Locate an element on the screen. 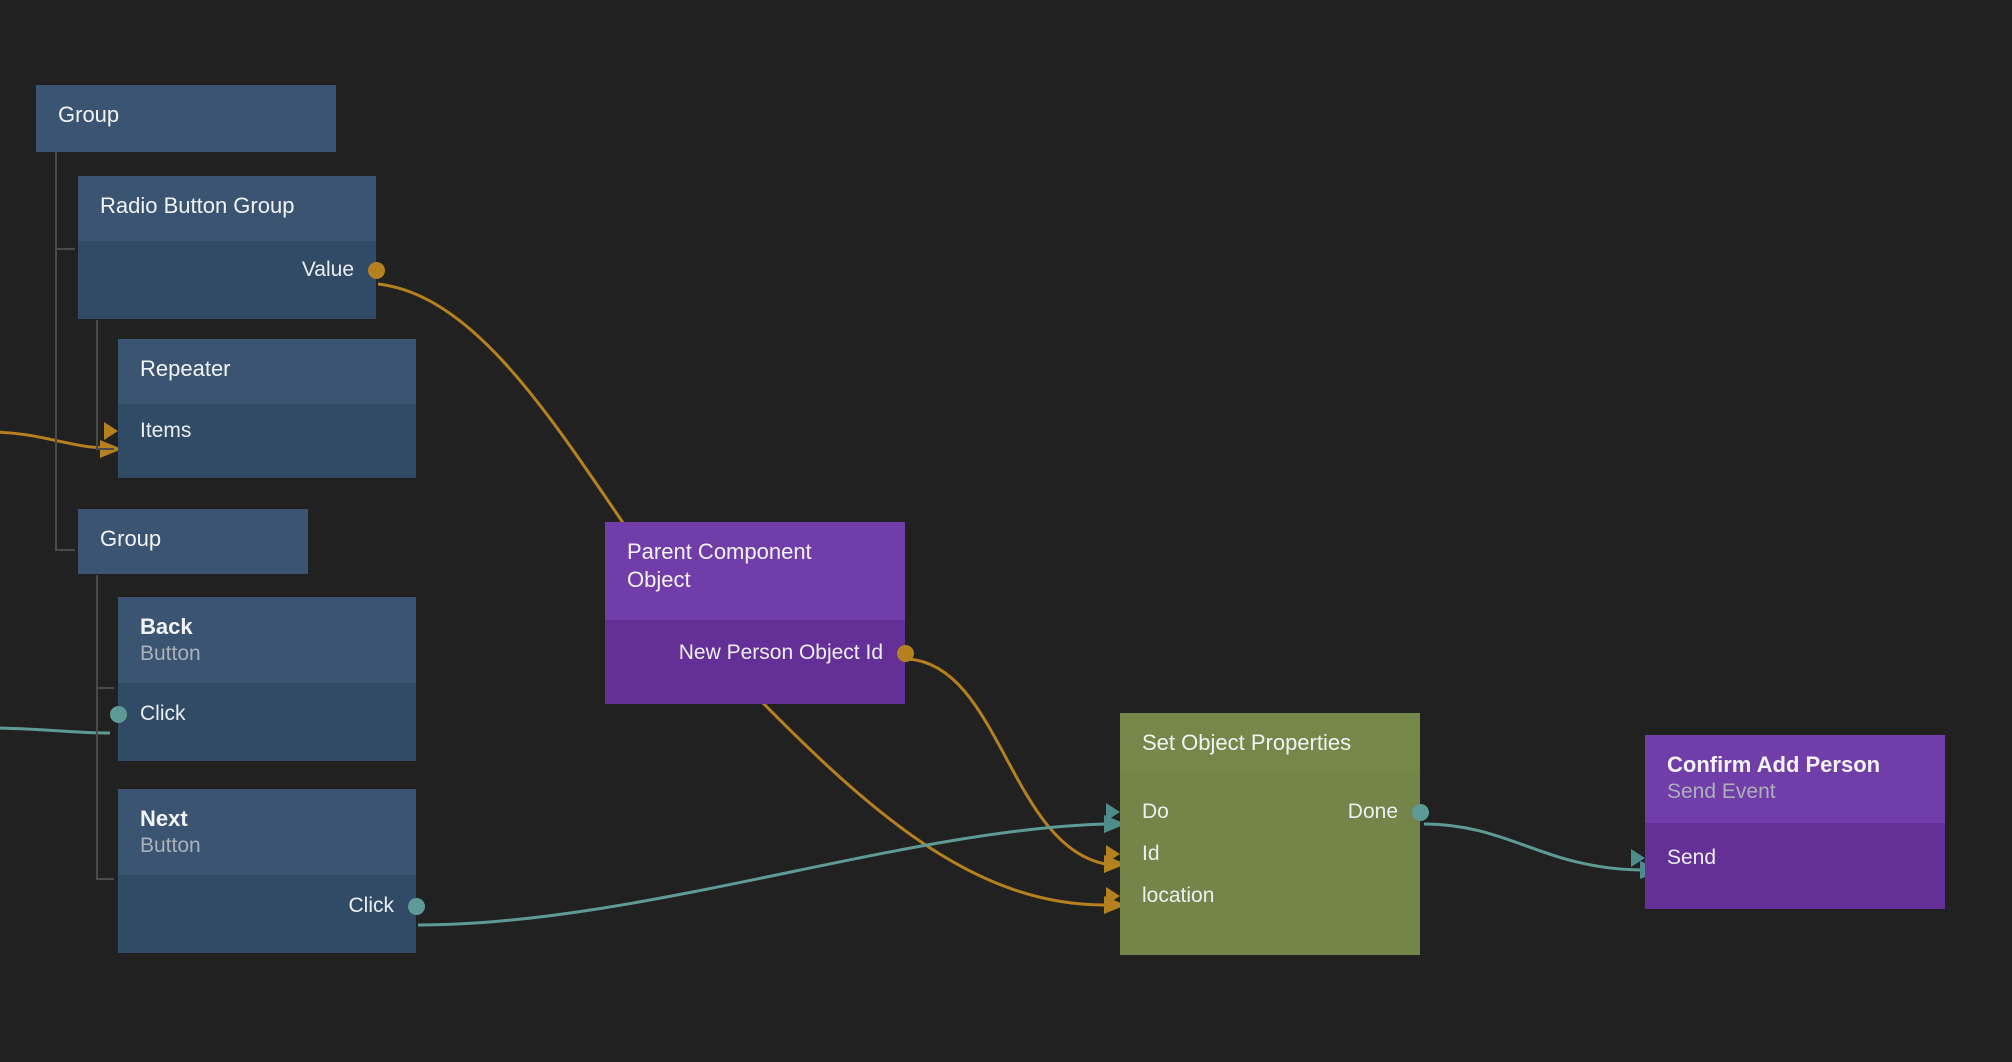  node-header: Set Object Properties is located at coordinates (1270, 743).